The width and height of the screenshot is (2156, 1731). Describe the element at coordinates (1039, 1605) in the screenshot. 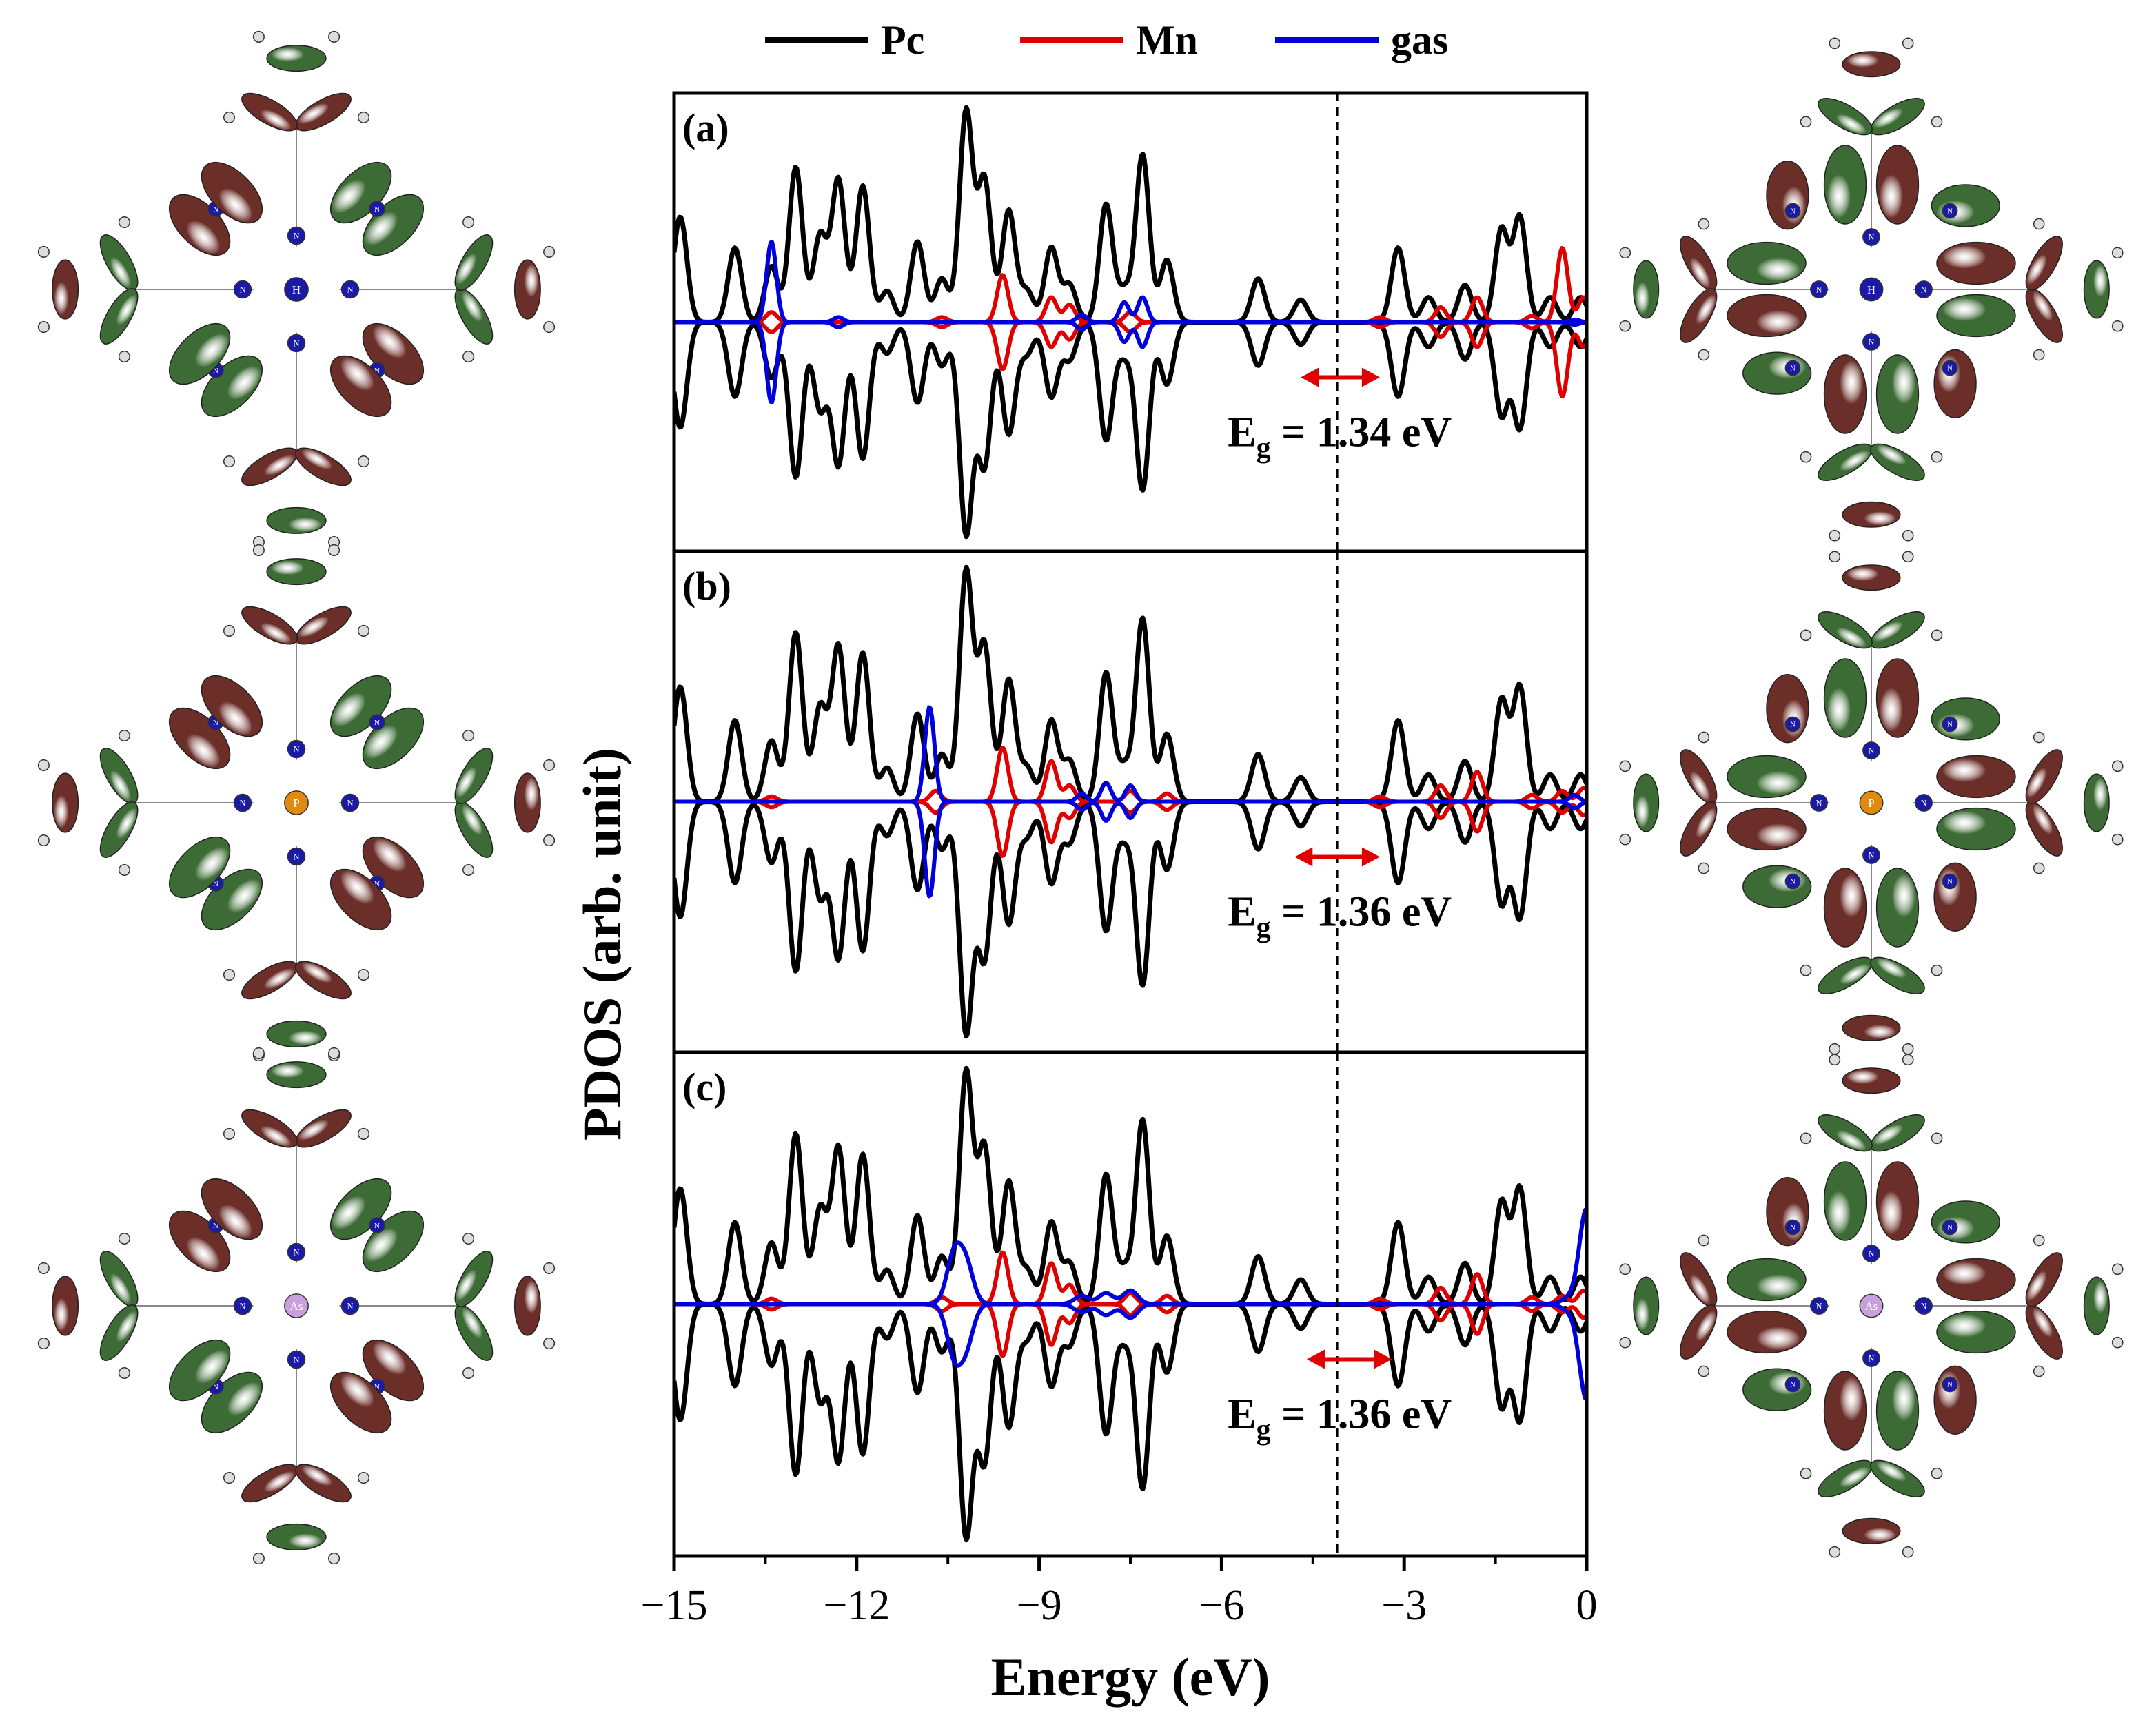

I see `x-tick-label: −9` at that location.